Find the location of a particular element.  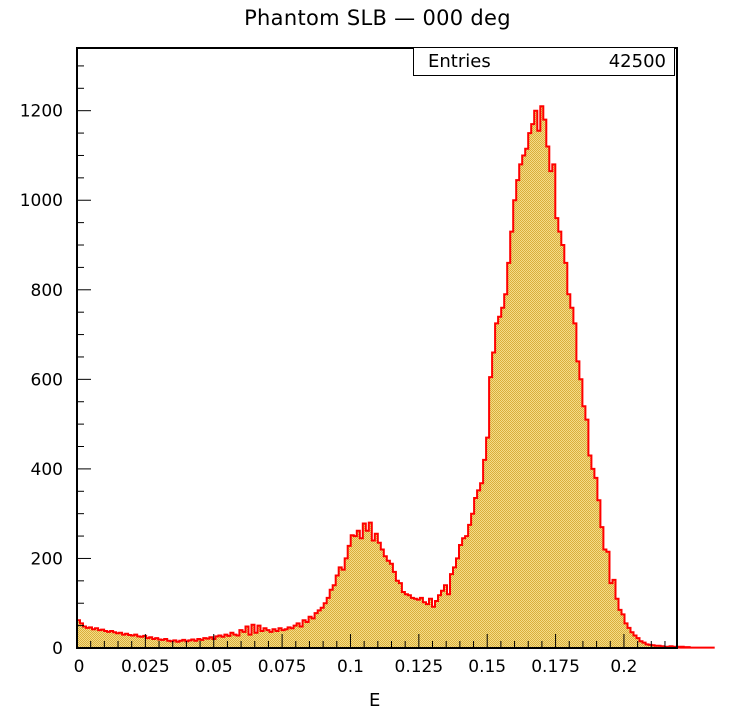

x-tick-label: 0.025 is located at coordinates (145, 667).